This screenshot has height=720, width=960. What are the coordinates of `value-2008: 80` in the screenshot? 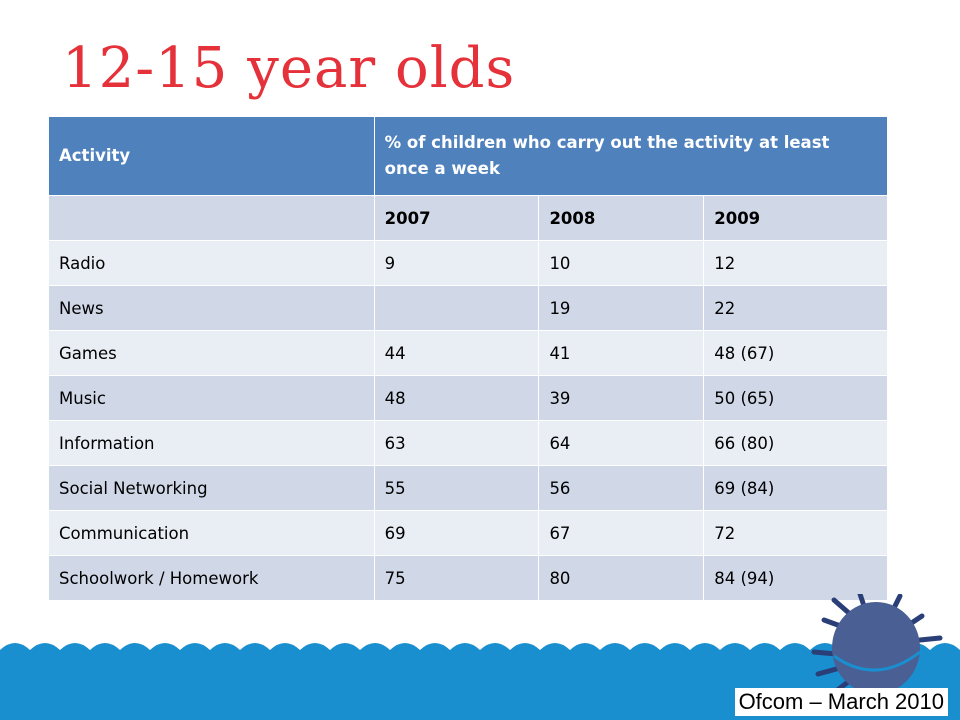 It's located at (621, 578).